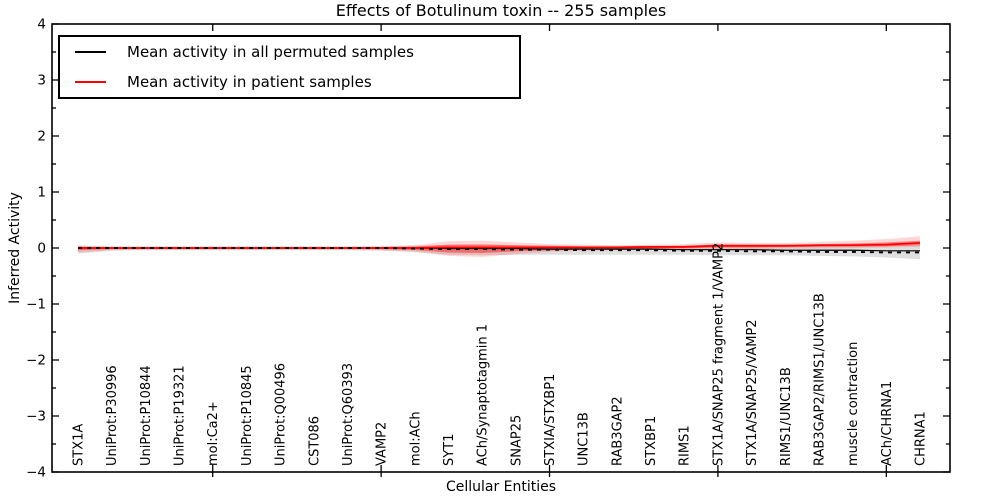 Image resolution: width=1000 pixels, height=500 pixels. What do you see at coordinates (213, 433) in the screenshot?
I see `x-category-label: mol:Ca2+` at bounding box center [213, 433].